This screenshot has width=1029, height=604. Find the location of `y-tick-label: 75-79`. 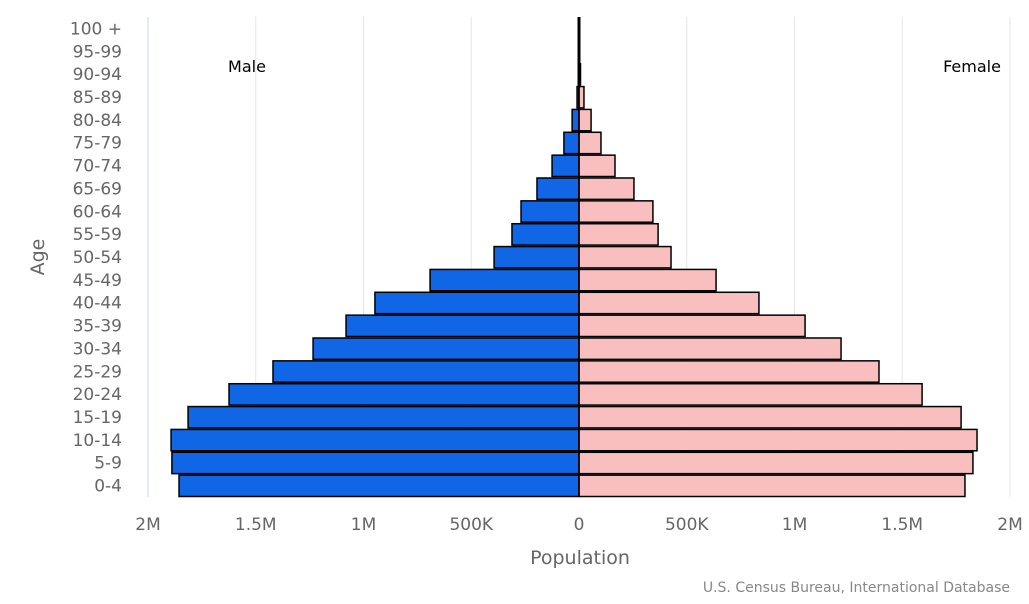

y-tick-label: 75-79 is located at coordinates (97, 144).